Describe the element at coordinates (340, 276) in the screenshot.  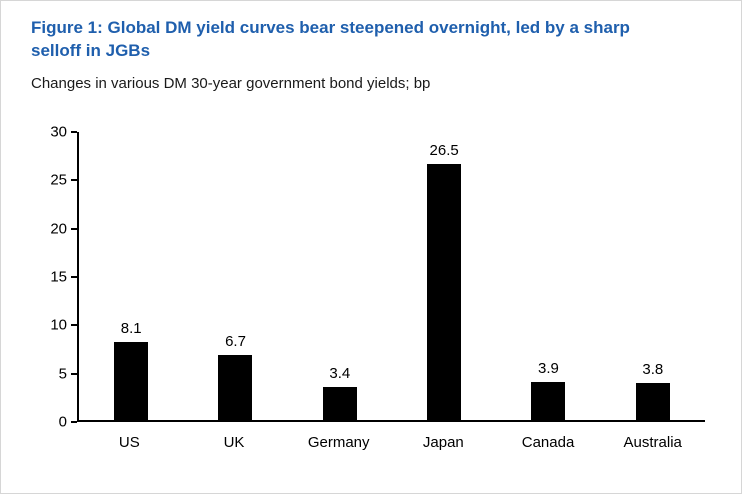
I see `bar-column-germany: 3.4` at that location.